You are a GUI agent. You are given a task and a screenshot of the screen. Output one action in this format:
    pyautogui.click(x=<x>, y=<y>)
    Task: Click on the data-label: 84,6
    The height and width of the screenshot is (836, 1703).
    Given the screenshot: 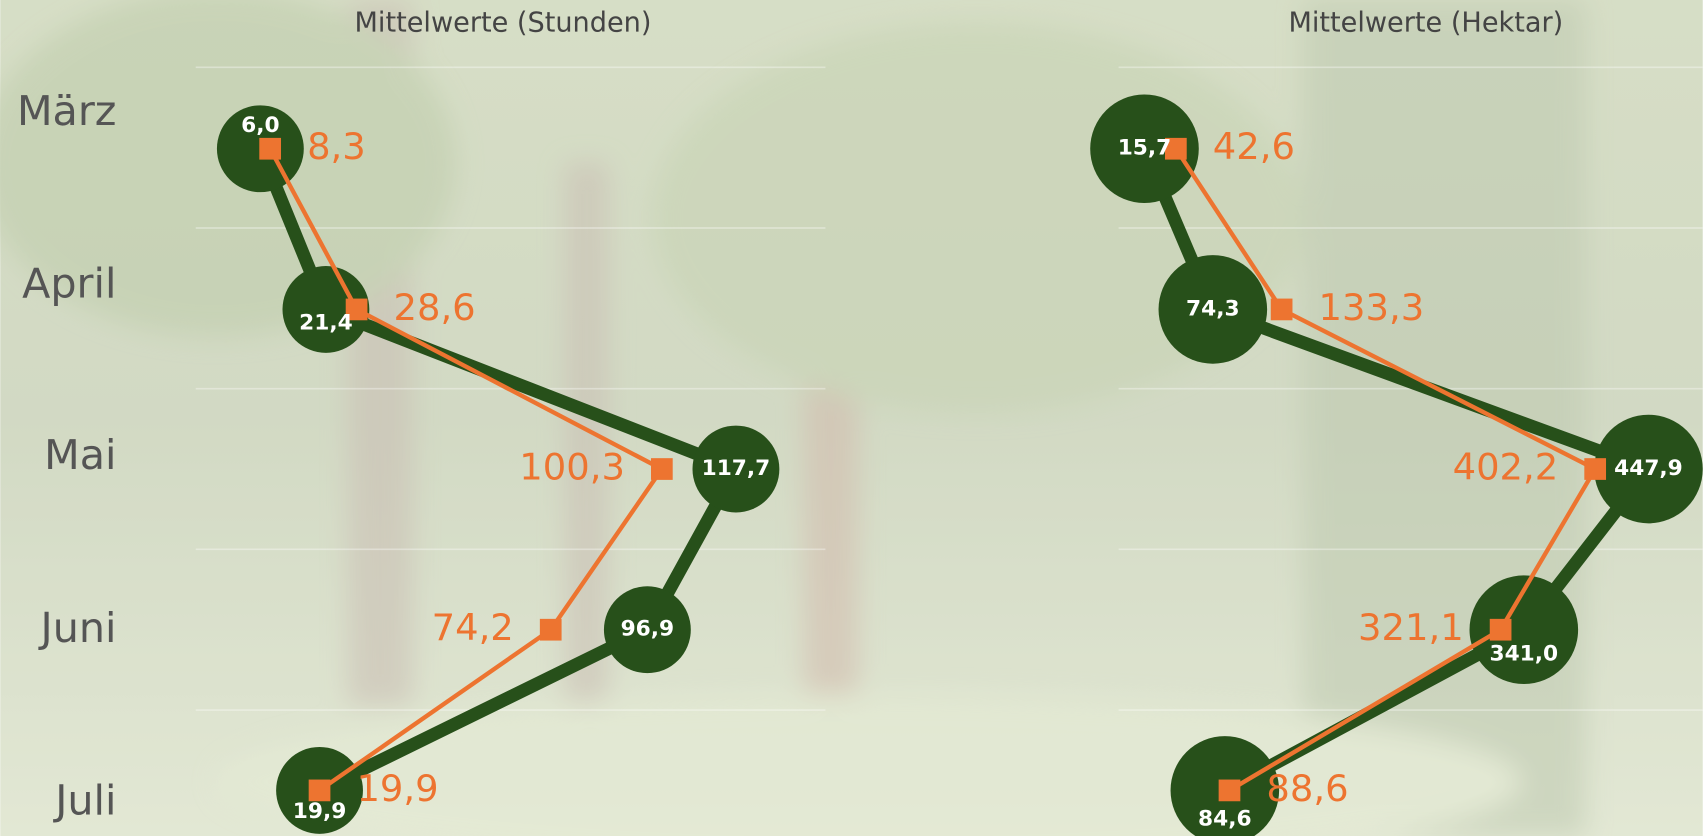 What is the action you would take?
    pyautogui.click(x=1225, y=819)
    